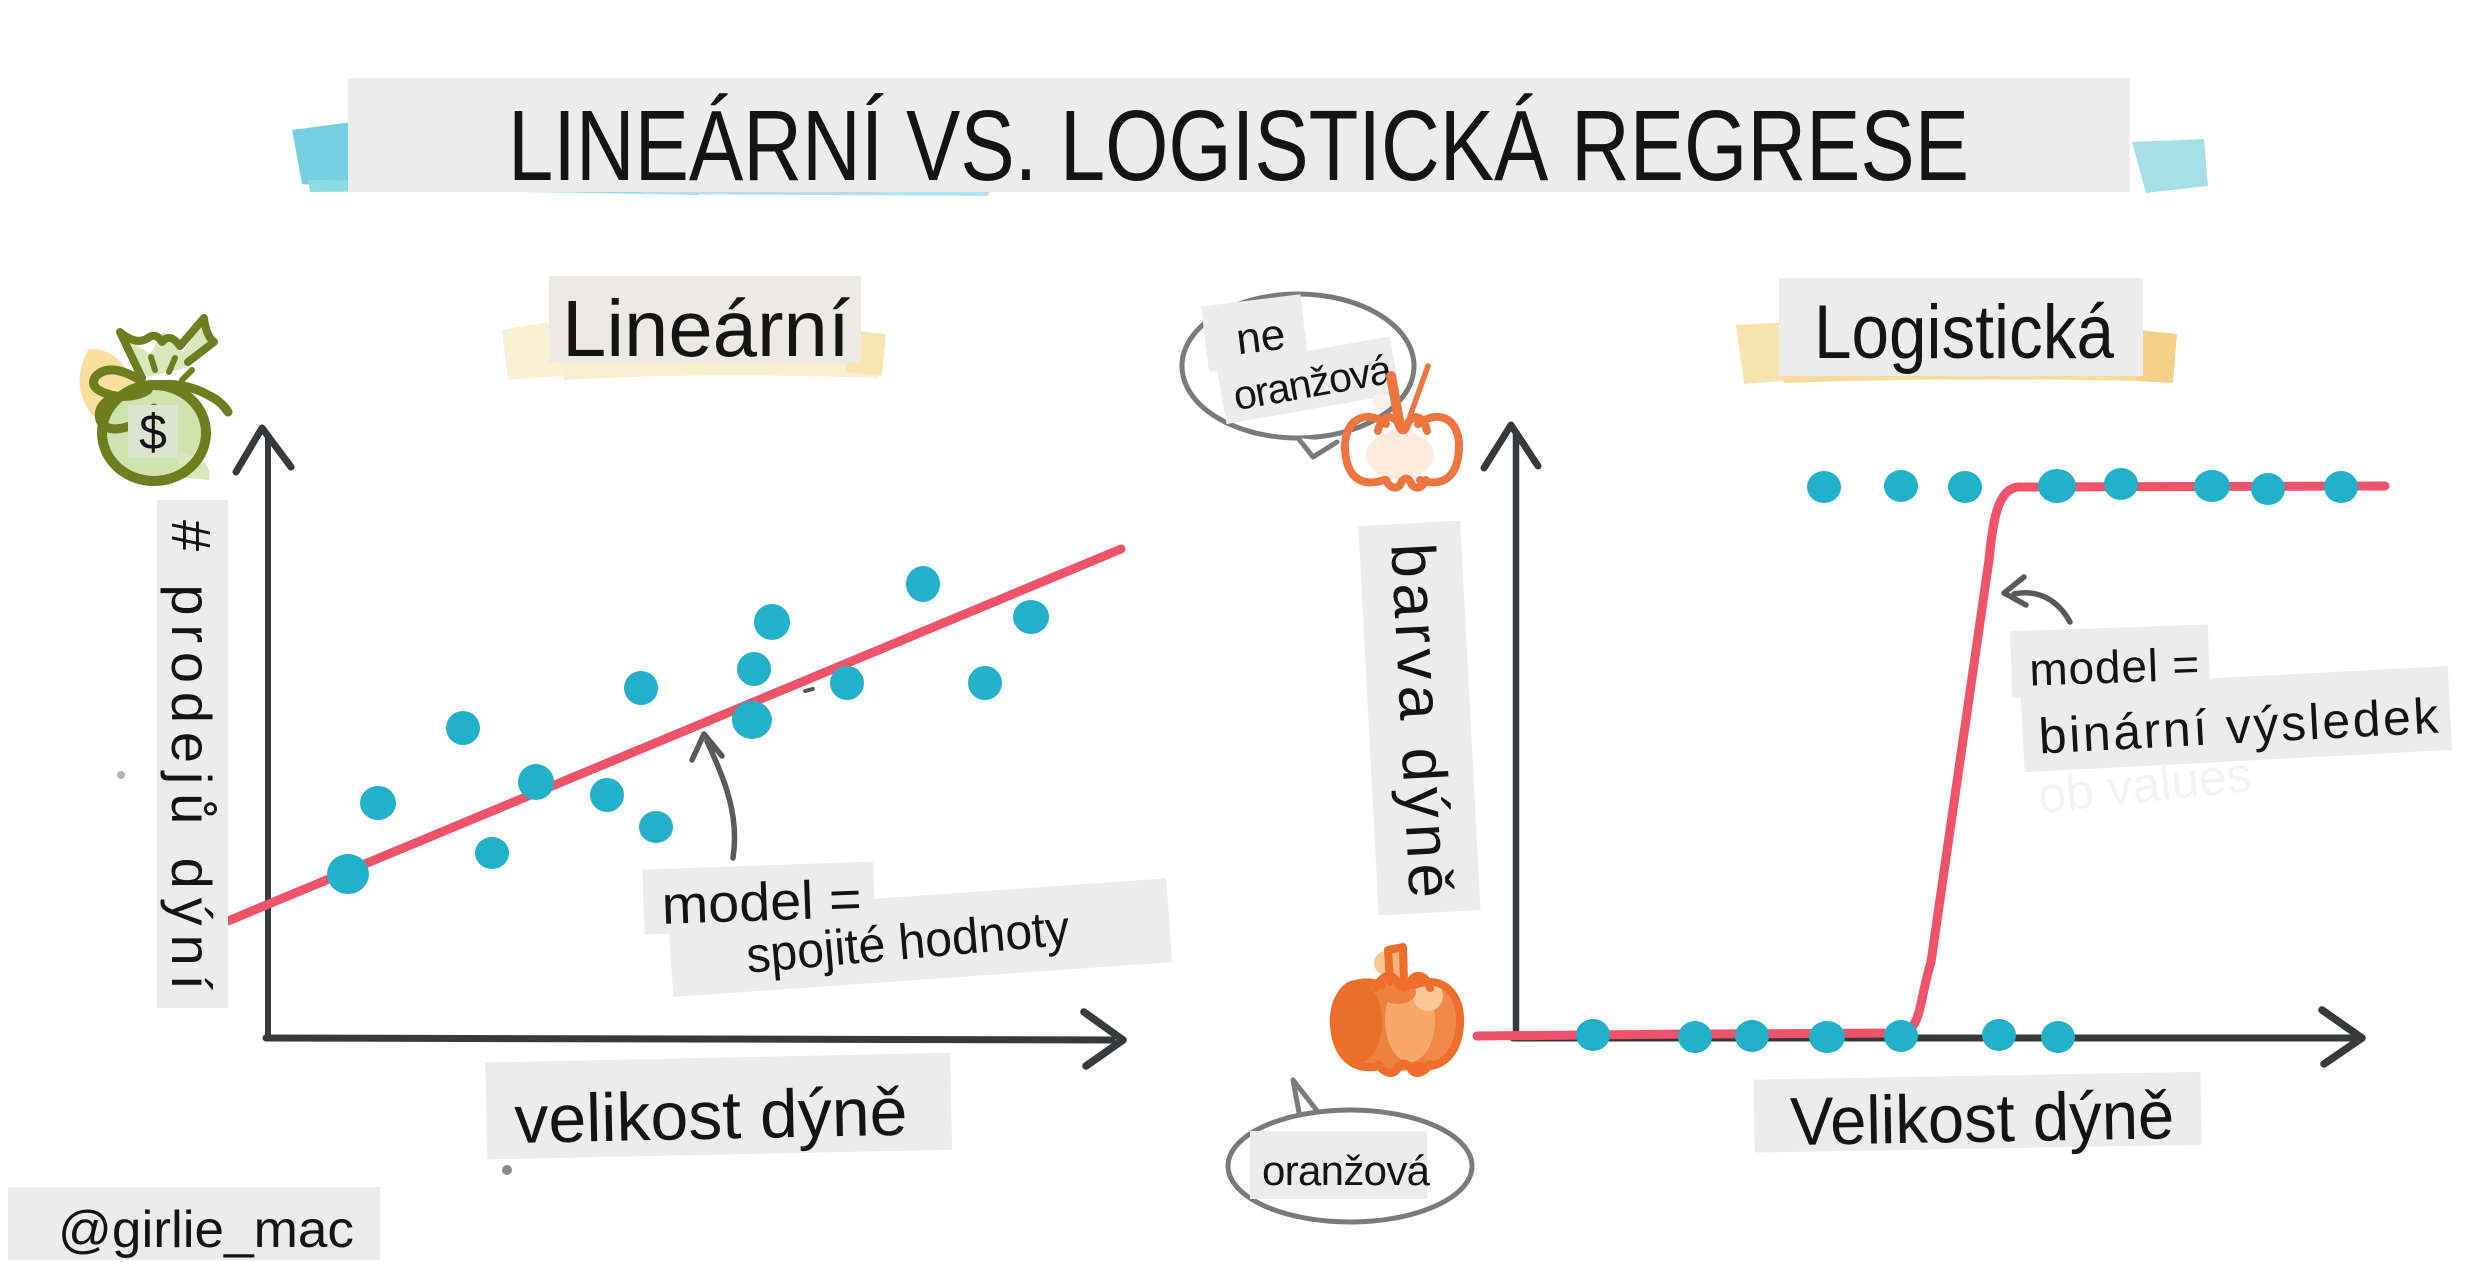  Describe the element at coordinates (191, 755) in the screenshot. I see `svg-text: # prodejů dýní` at that location.